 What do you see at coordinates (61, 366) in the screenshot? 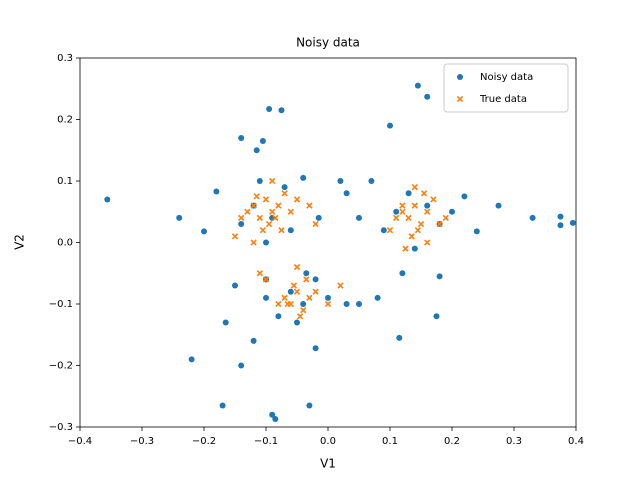
I see `y-tick-label: −0.2` at bounding box center [61, 366].